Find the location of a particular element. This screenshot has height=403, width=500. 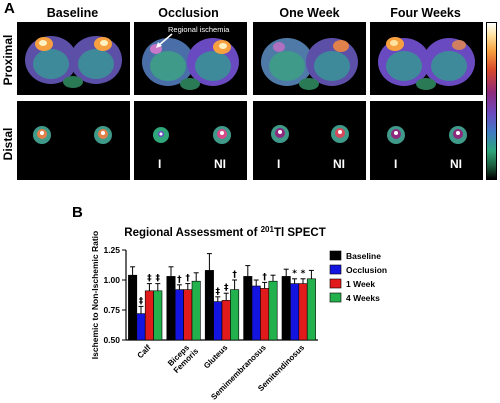

column-title-occlusion: Occlusion is located at coordinates (188, 13).